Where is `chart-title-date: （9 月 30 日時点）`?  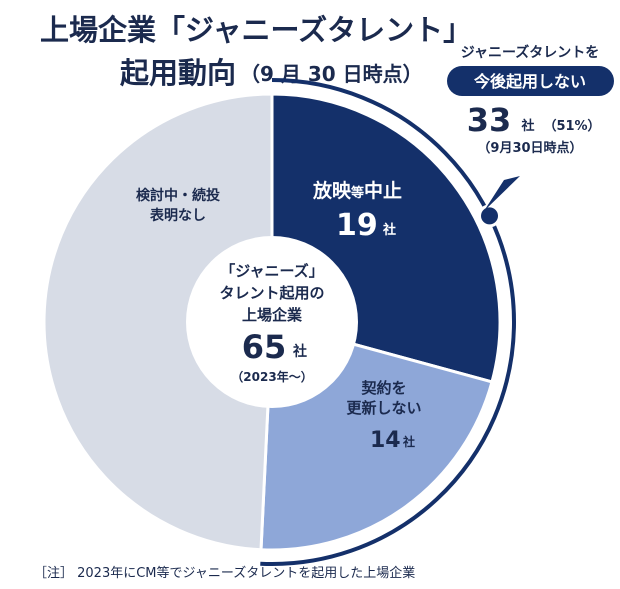 chart-title-date: （9 月 30 日時点） is located at coordinates (331, 74).